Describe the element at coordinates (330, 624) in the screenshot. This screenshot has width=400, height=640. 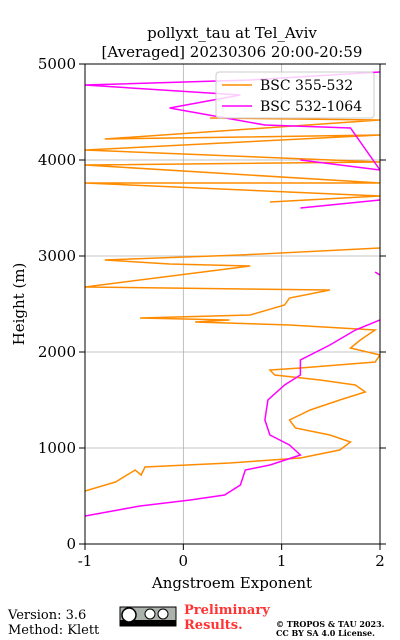
I see `copyright: © TROPOS & TAU 2023.` at that location.